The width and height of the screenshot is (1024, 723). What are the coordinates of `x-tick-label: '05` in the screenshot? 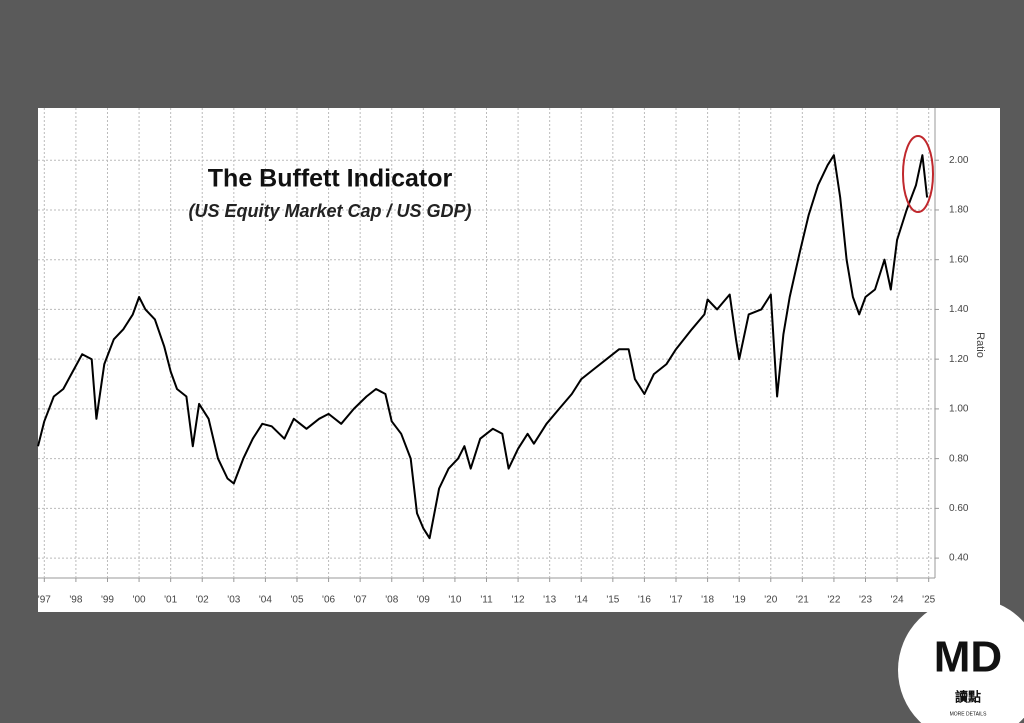 It's located at (296, 600).